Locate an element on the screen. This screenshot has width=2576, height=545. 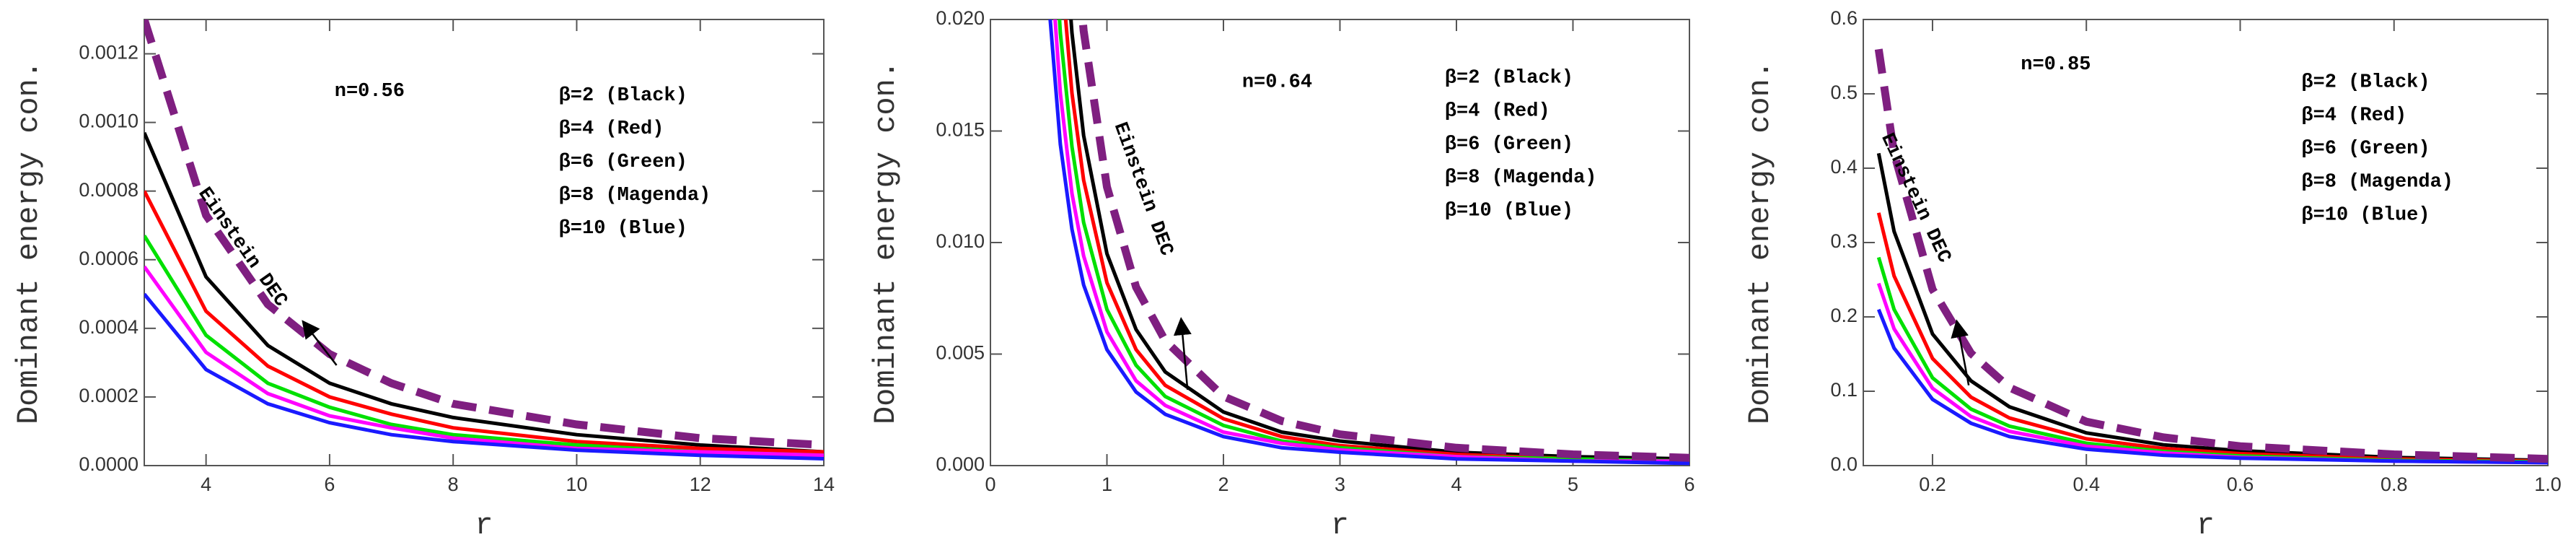
y-tick-label: 0.3 is located at coordinates (1844, 241).